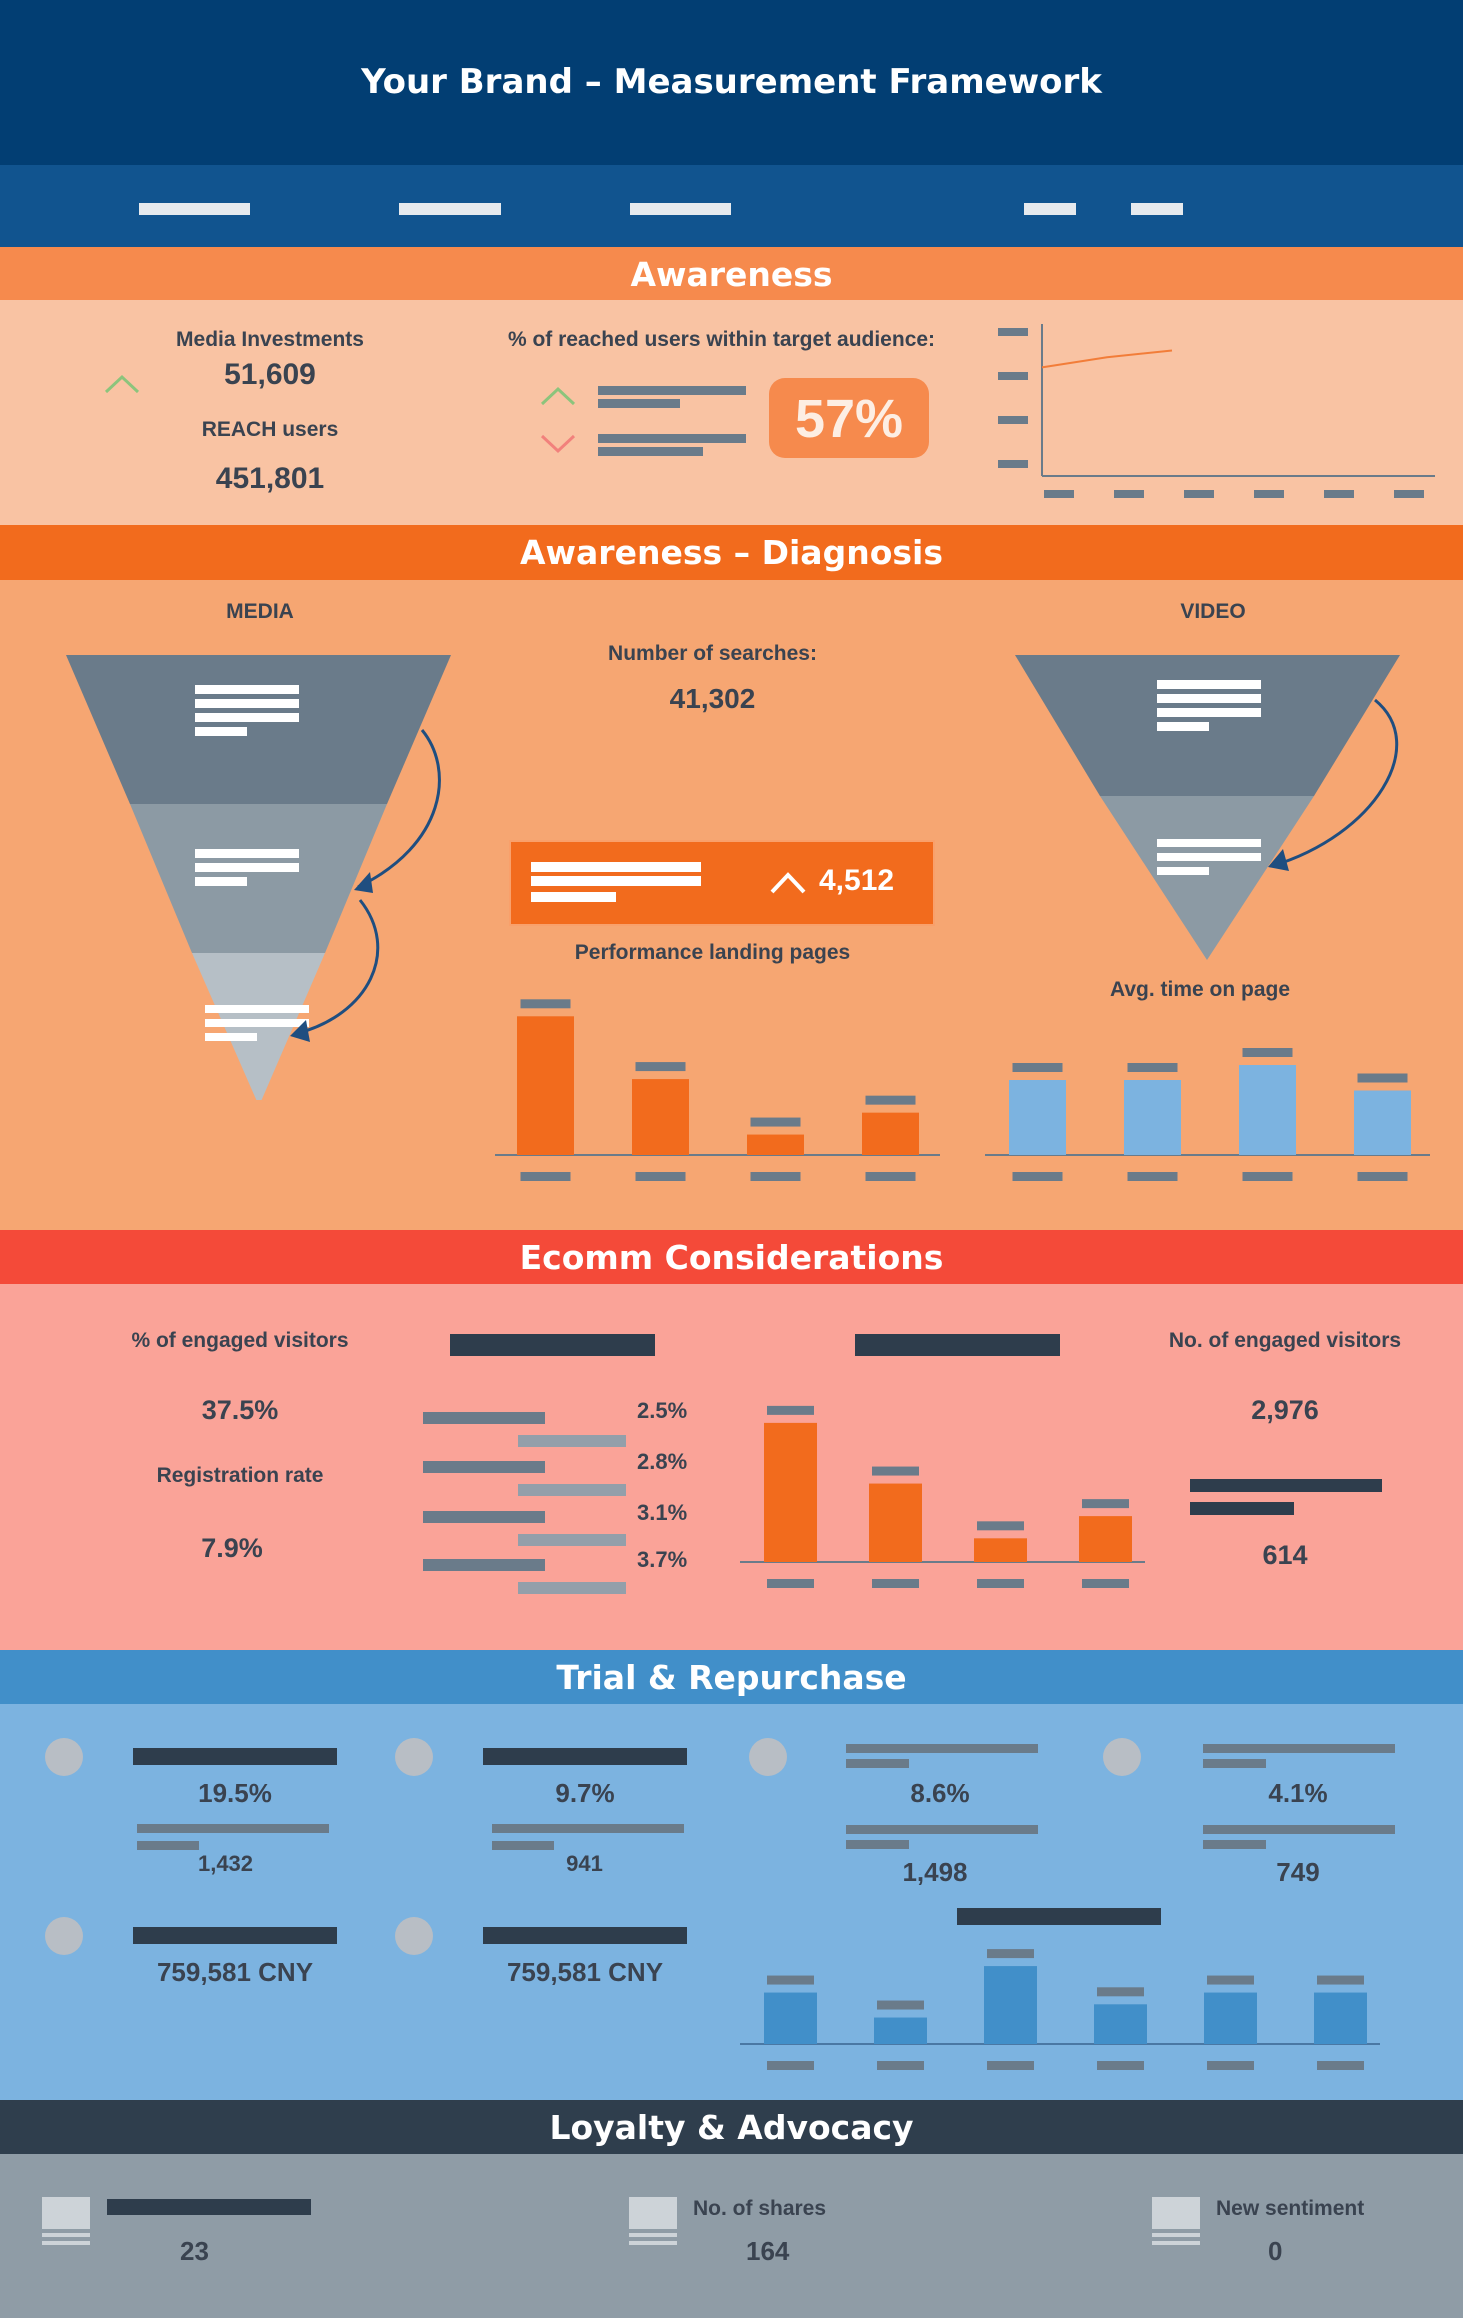 Image resolution: width=1463 pixels, height=2318 pixels. What do you see at coordinates (768, 2251) in the screenshot?
I see `shares-value: 164` at bounding box center [768, 2251].